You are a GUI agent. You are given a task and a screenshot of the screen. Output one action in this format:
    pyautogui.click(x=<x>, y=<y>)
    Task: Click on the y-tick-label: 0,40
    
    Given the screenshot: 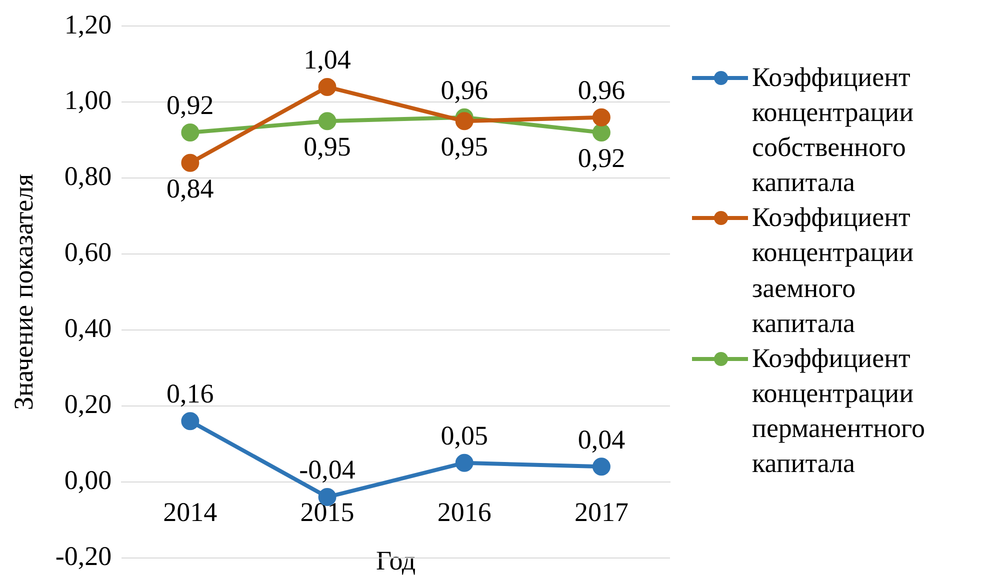 What is the action you would take?
    pyautogui.click(x=88, y=328)
    